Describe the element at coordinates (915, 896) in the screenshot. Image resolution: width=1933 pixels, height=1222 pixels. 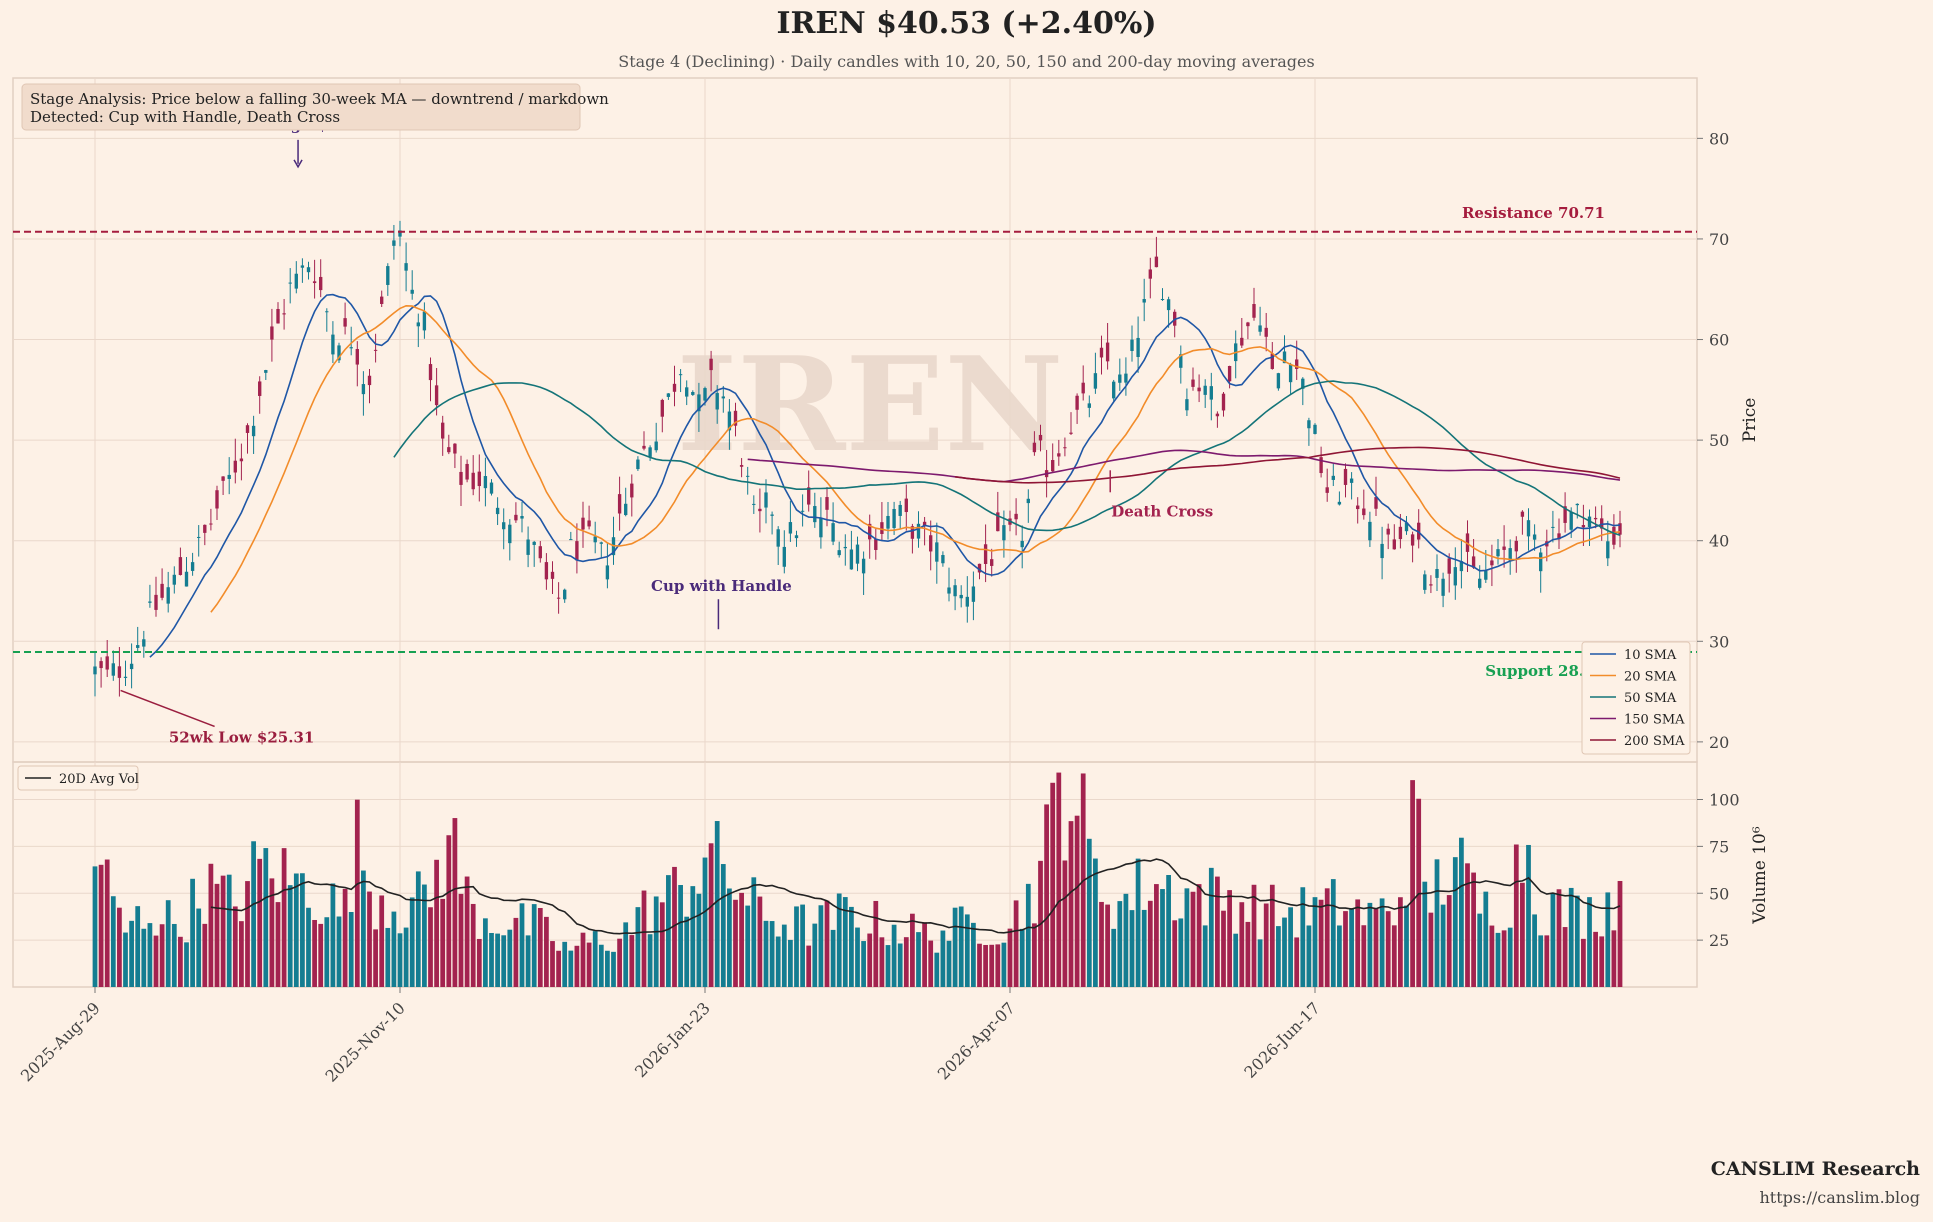
I see `avg-volume-line` at that location.